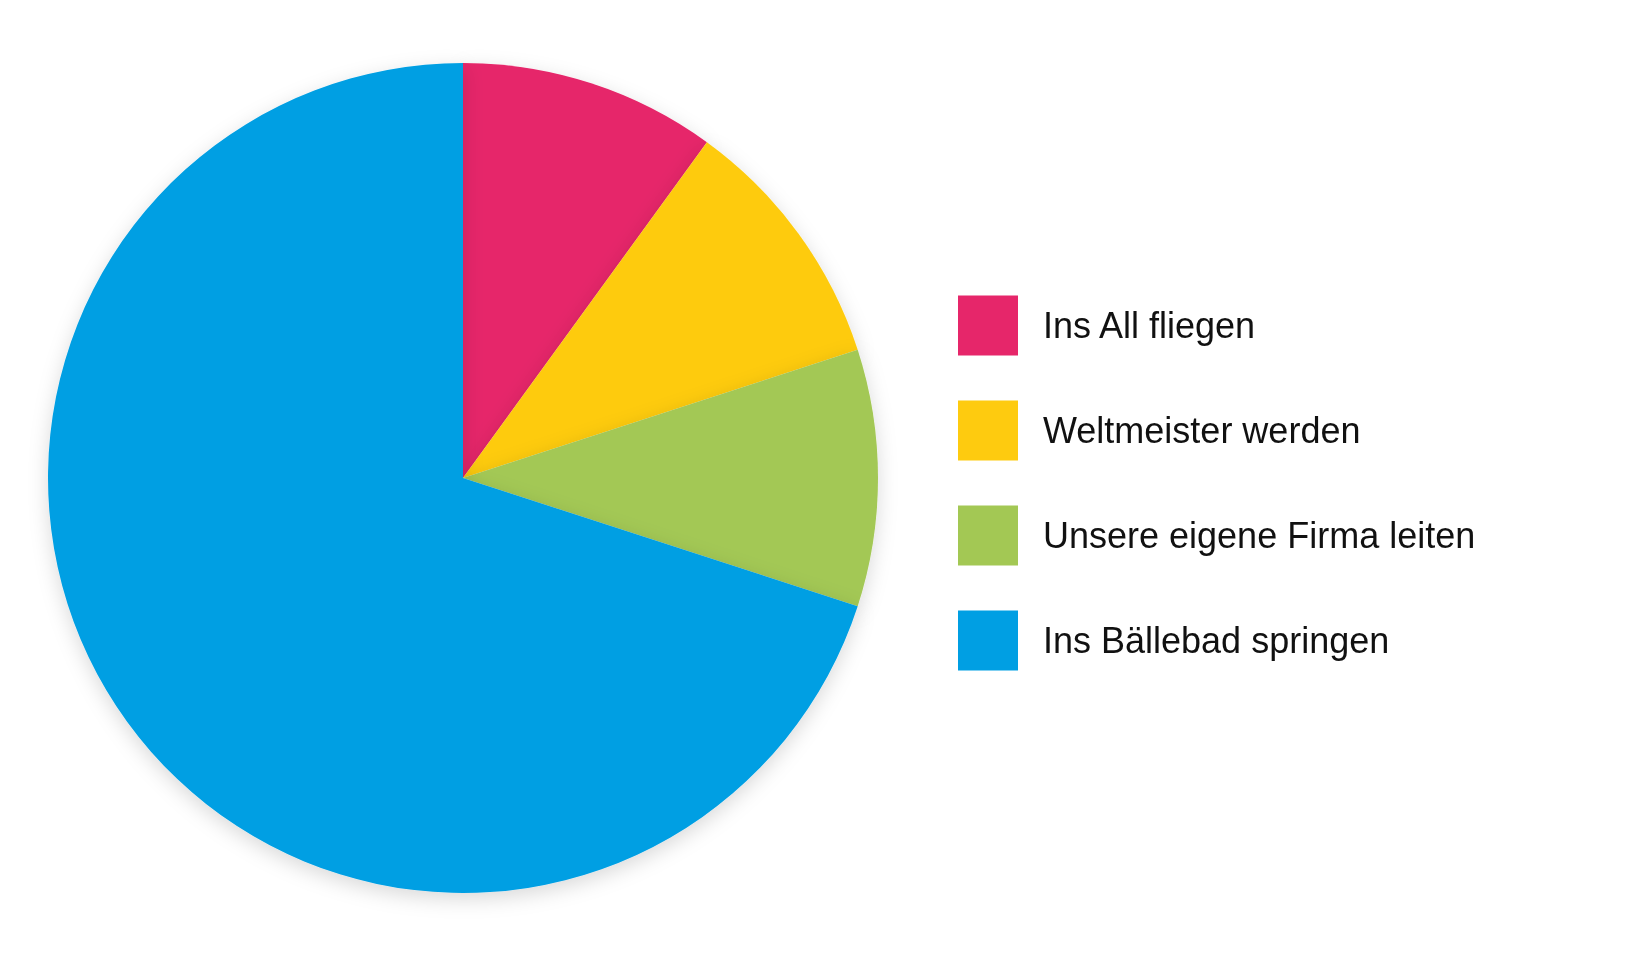 The height and width of the screenshot is (971, 1630). I want to click on legend-label: Ins All fliegen, so click(1149, 325).